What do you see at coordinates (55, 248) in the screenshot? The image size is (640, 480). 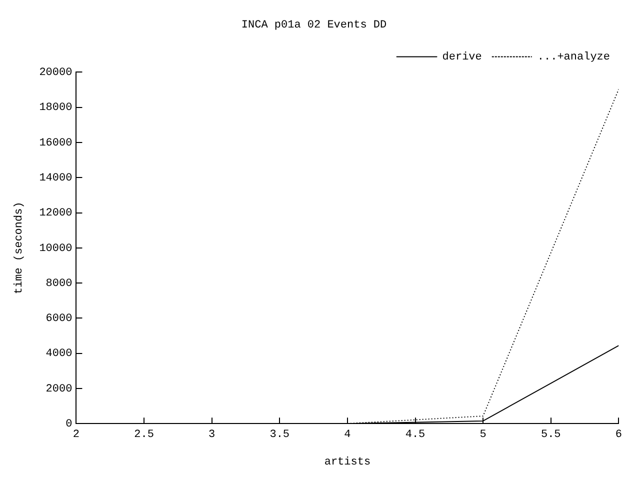 I see `y-tick-label: 10000` at bounding box center [55, 248].